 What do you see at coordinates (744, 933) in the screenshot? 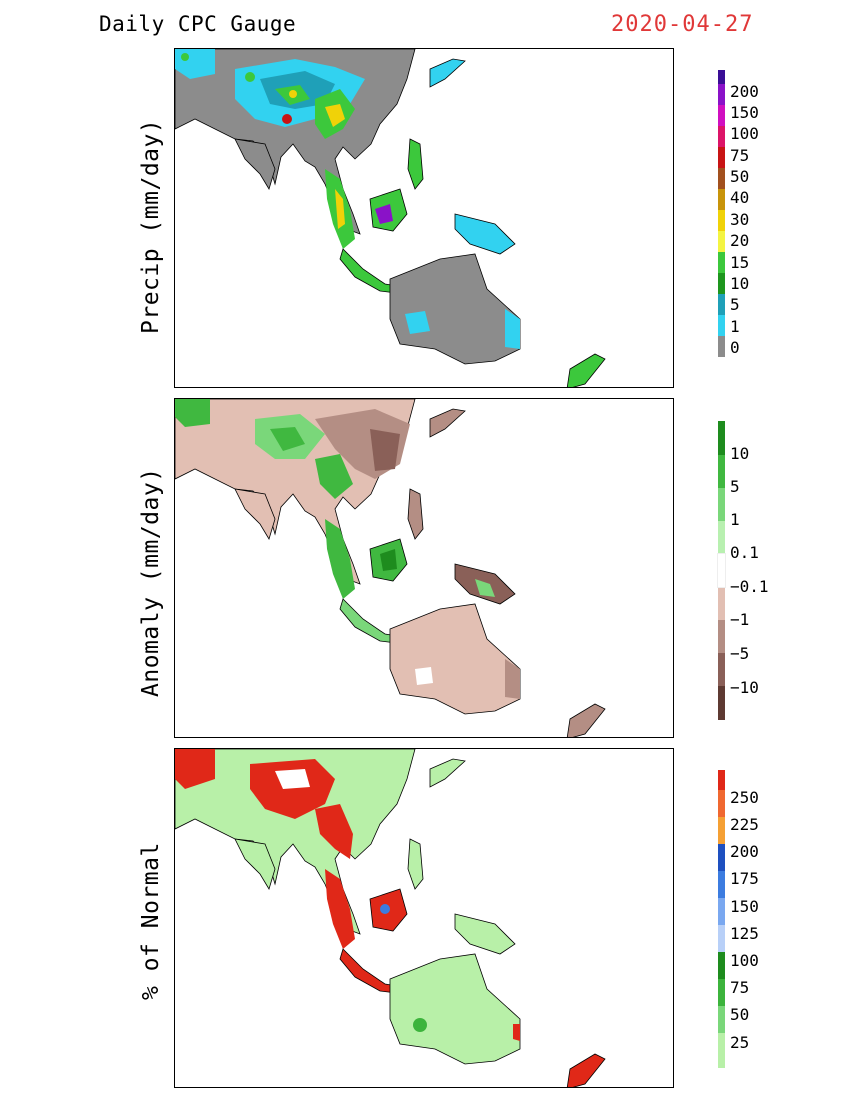
I see `percent-tick: 125` at bounding box center [744, 933].